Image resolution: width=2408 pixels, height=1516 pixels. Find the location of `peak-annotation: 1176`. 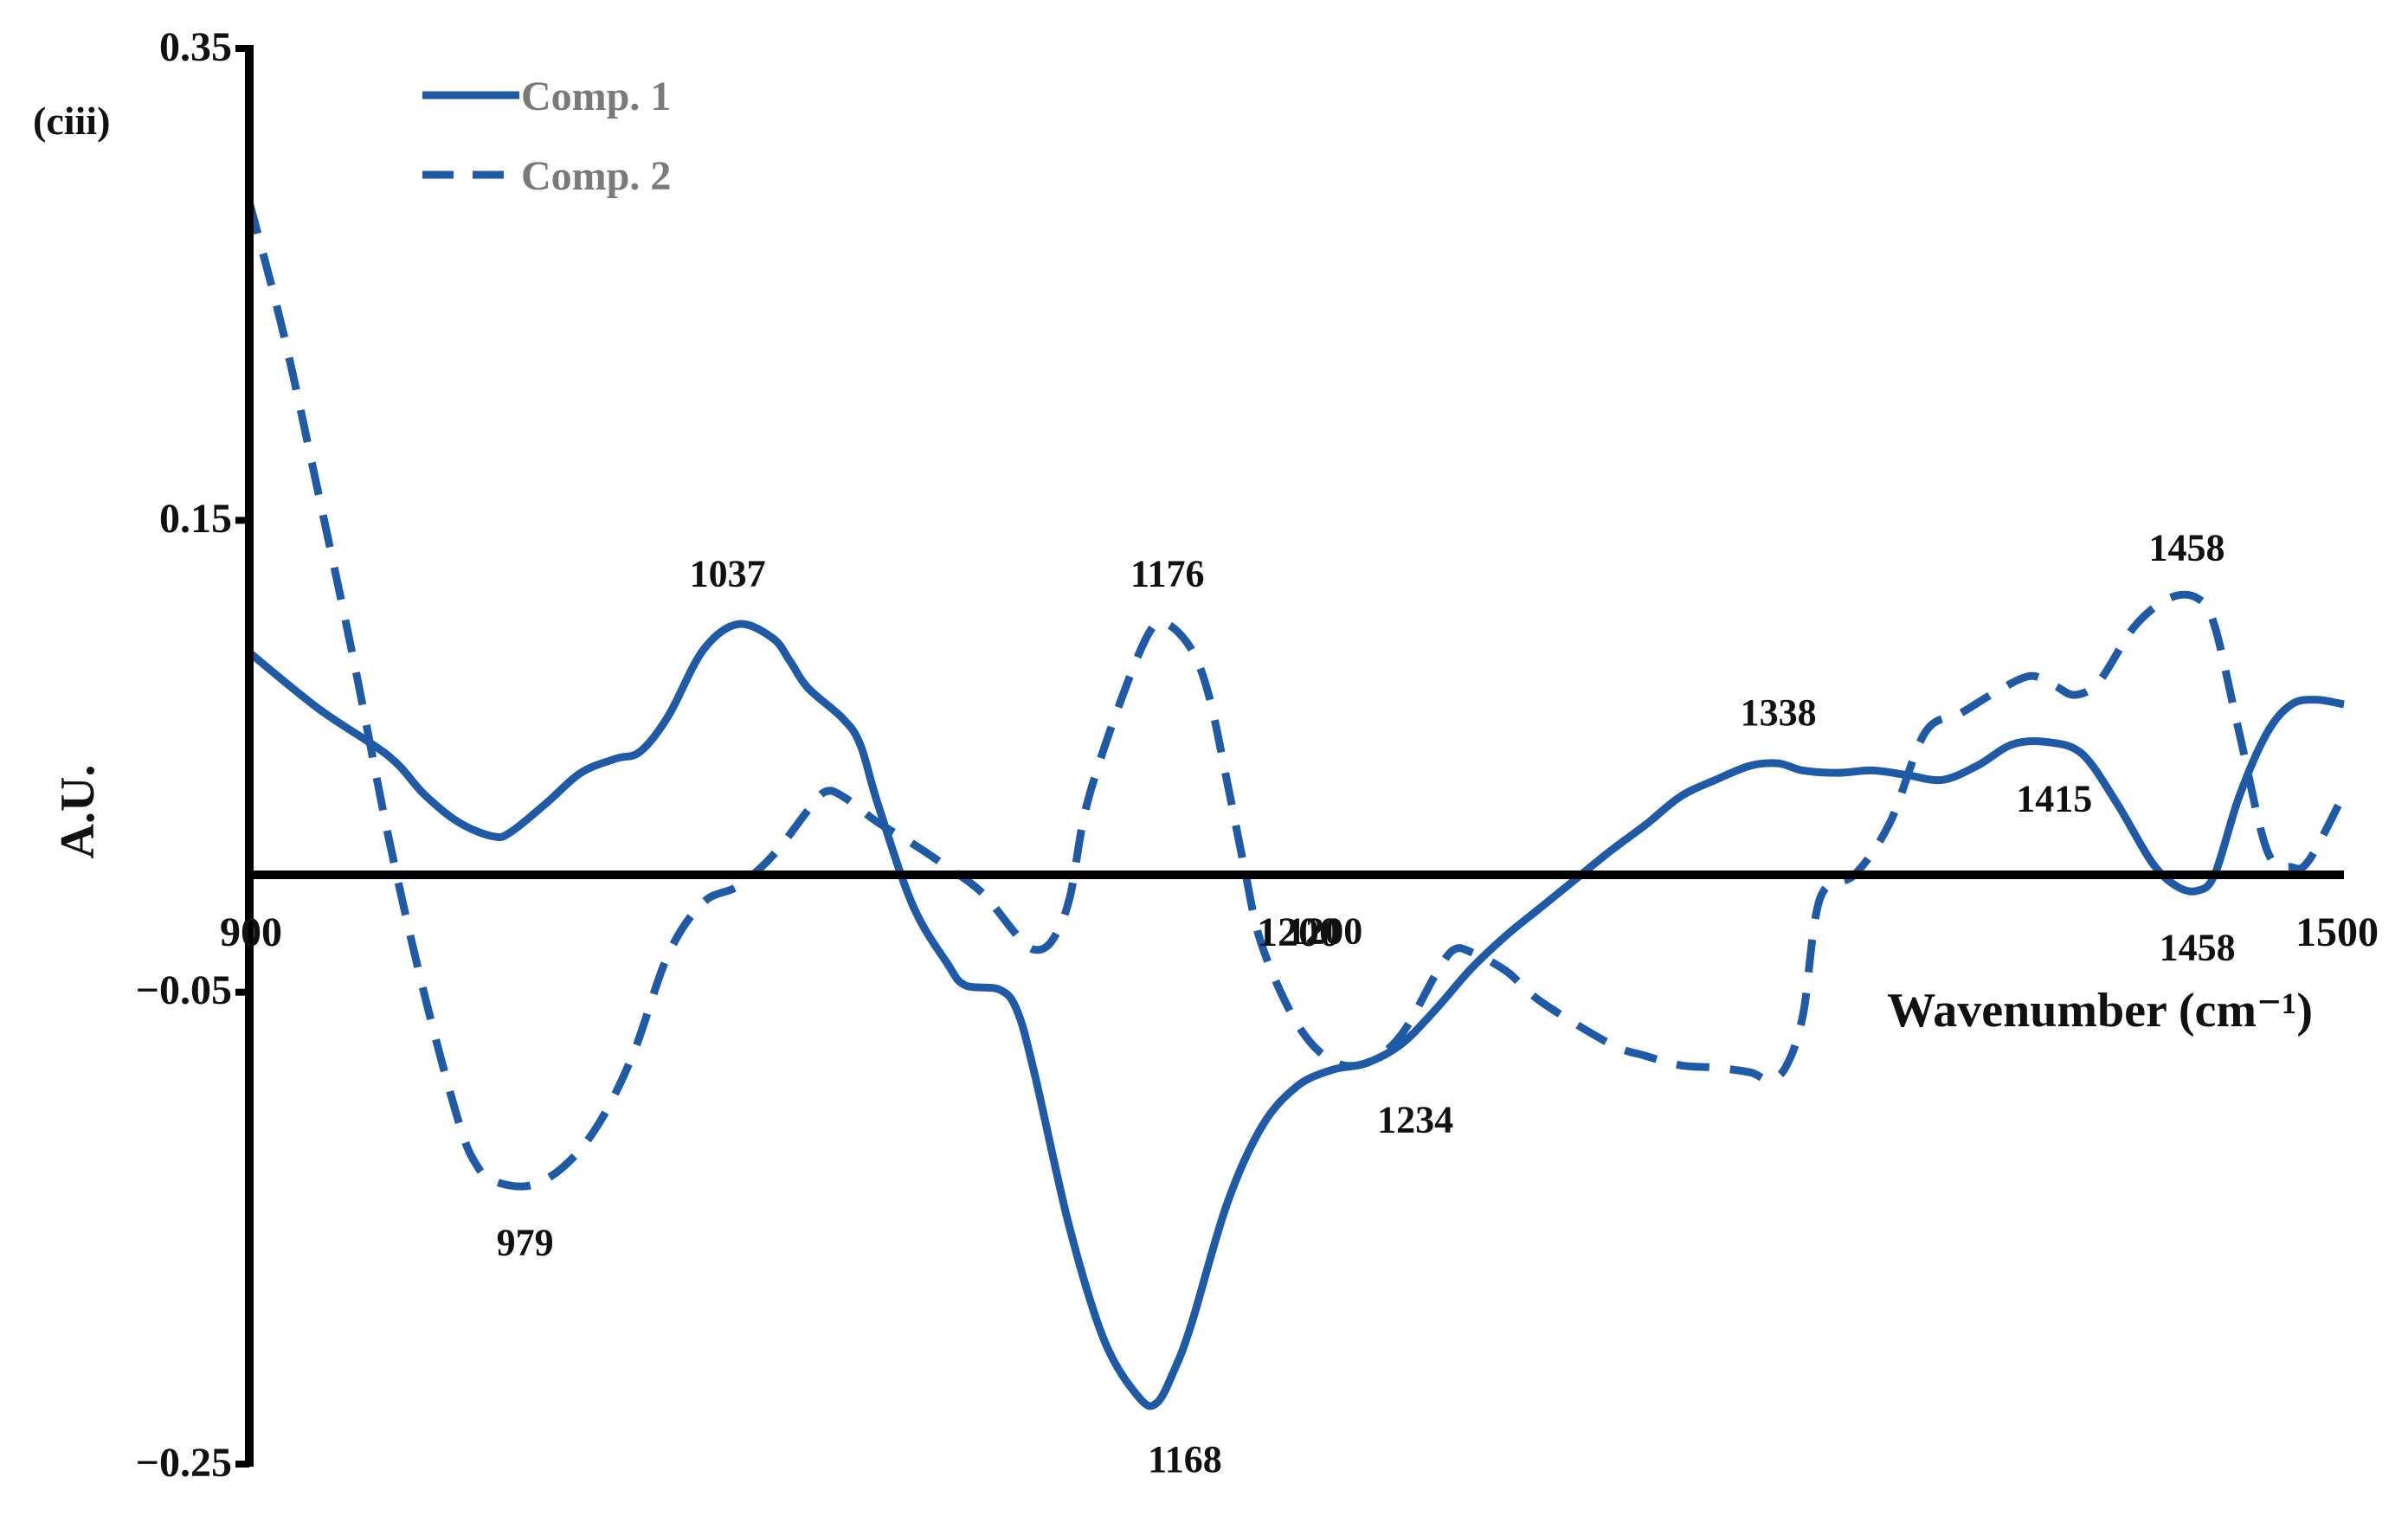

peak-annotation: 1176 is located at coordinates (1167, 573).